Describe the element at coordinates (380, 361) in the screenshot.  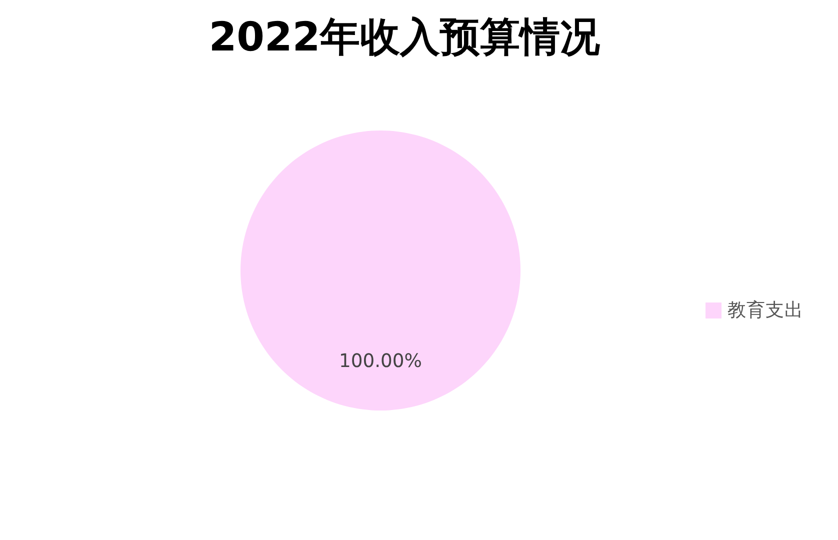
I see `data-label: 100.00%` at that location.